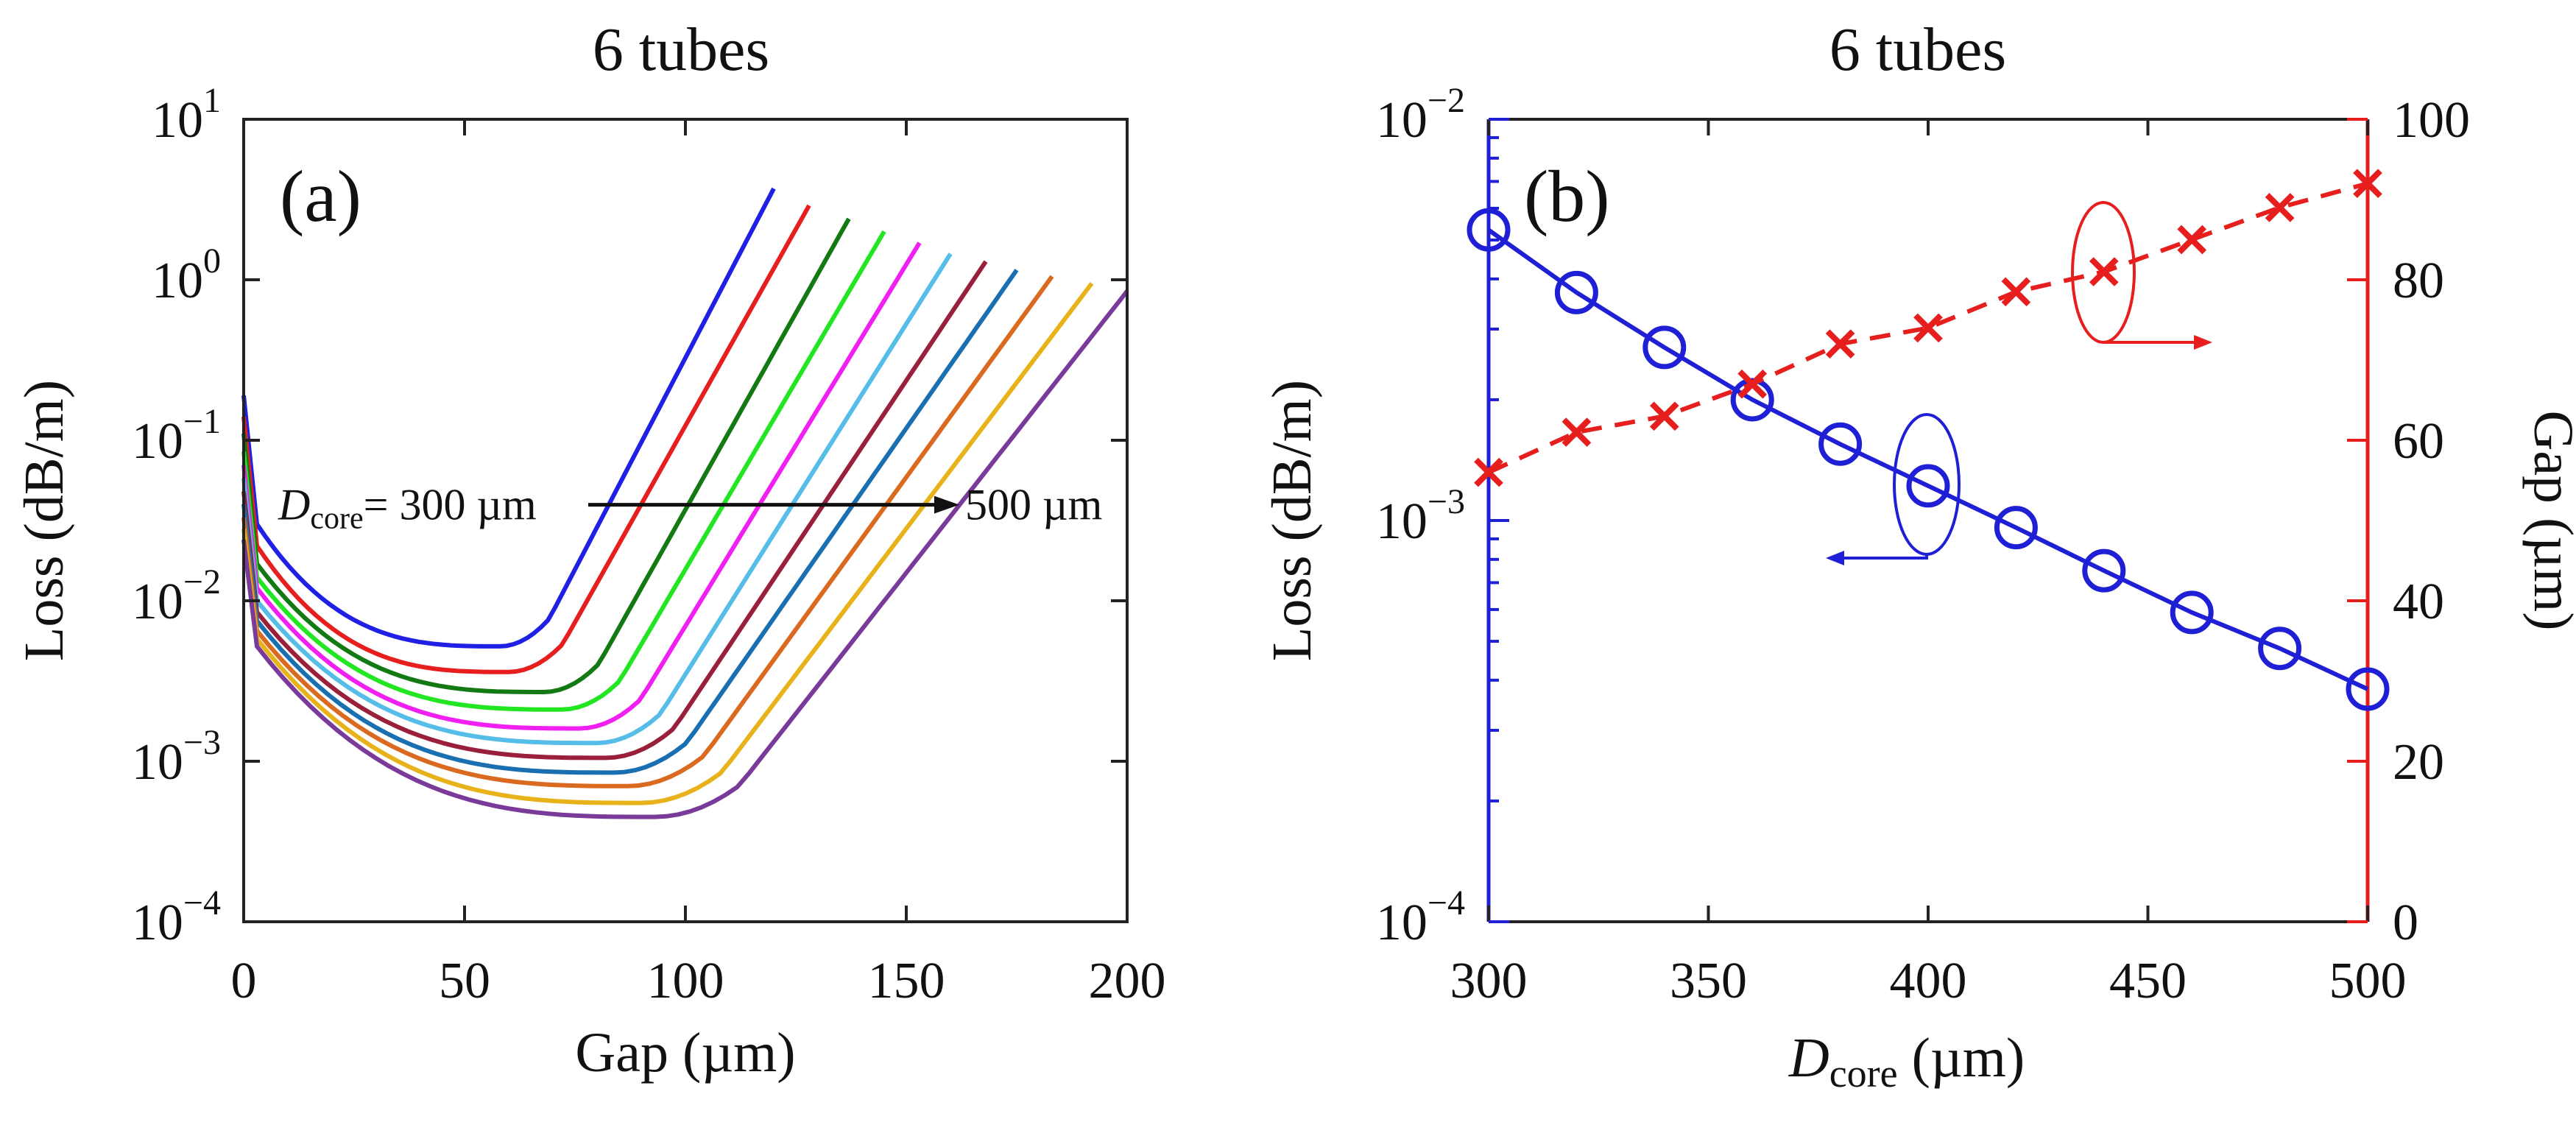 The height and width of the screenshot is (1122, 2576). Describe the element at coordinates (2405, 923) in the screenshot. I see `panel-b-ytick-right-label: 0` at that location.